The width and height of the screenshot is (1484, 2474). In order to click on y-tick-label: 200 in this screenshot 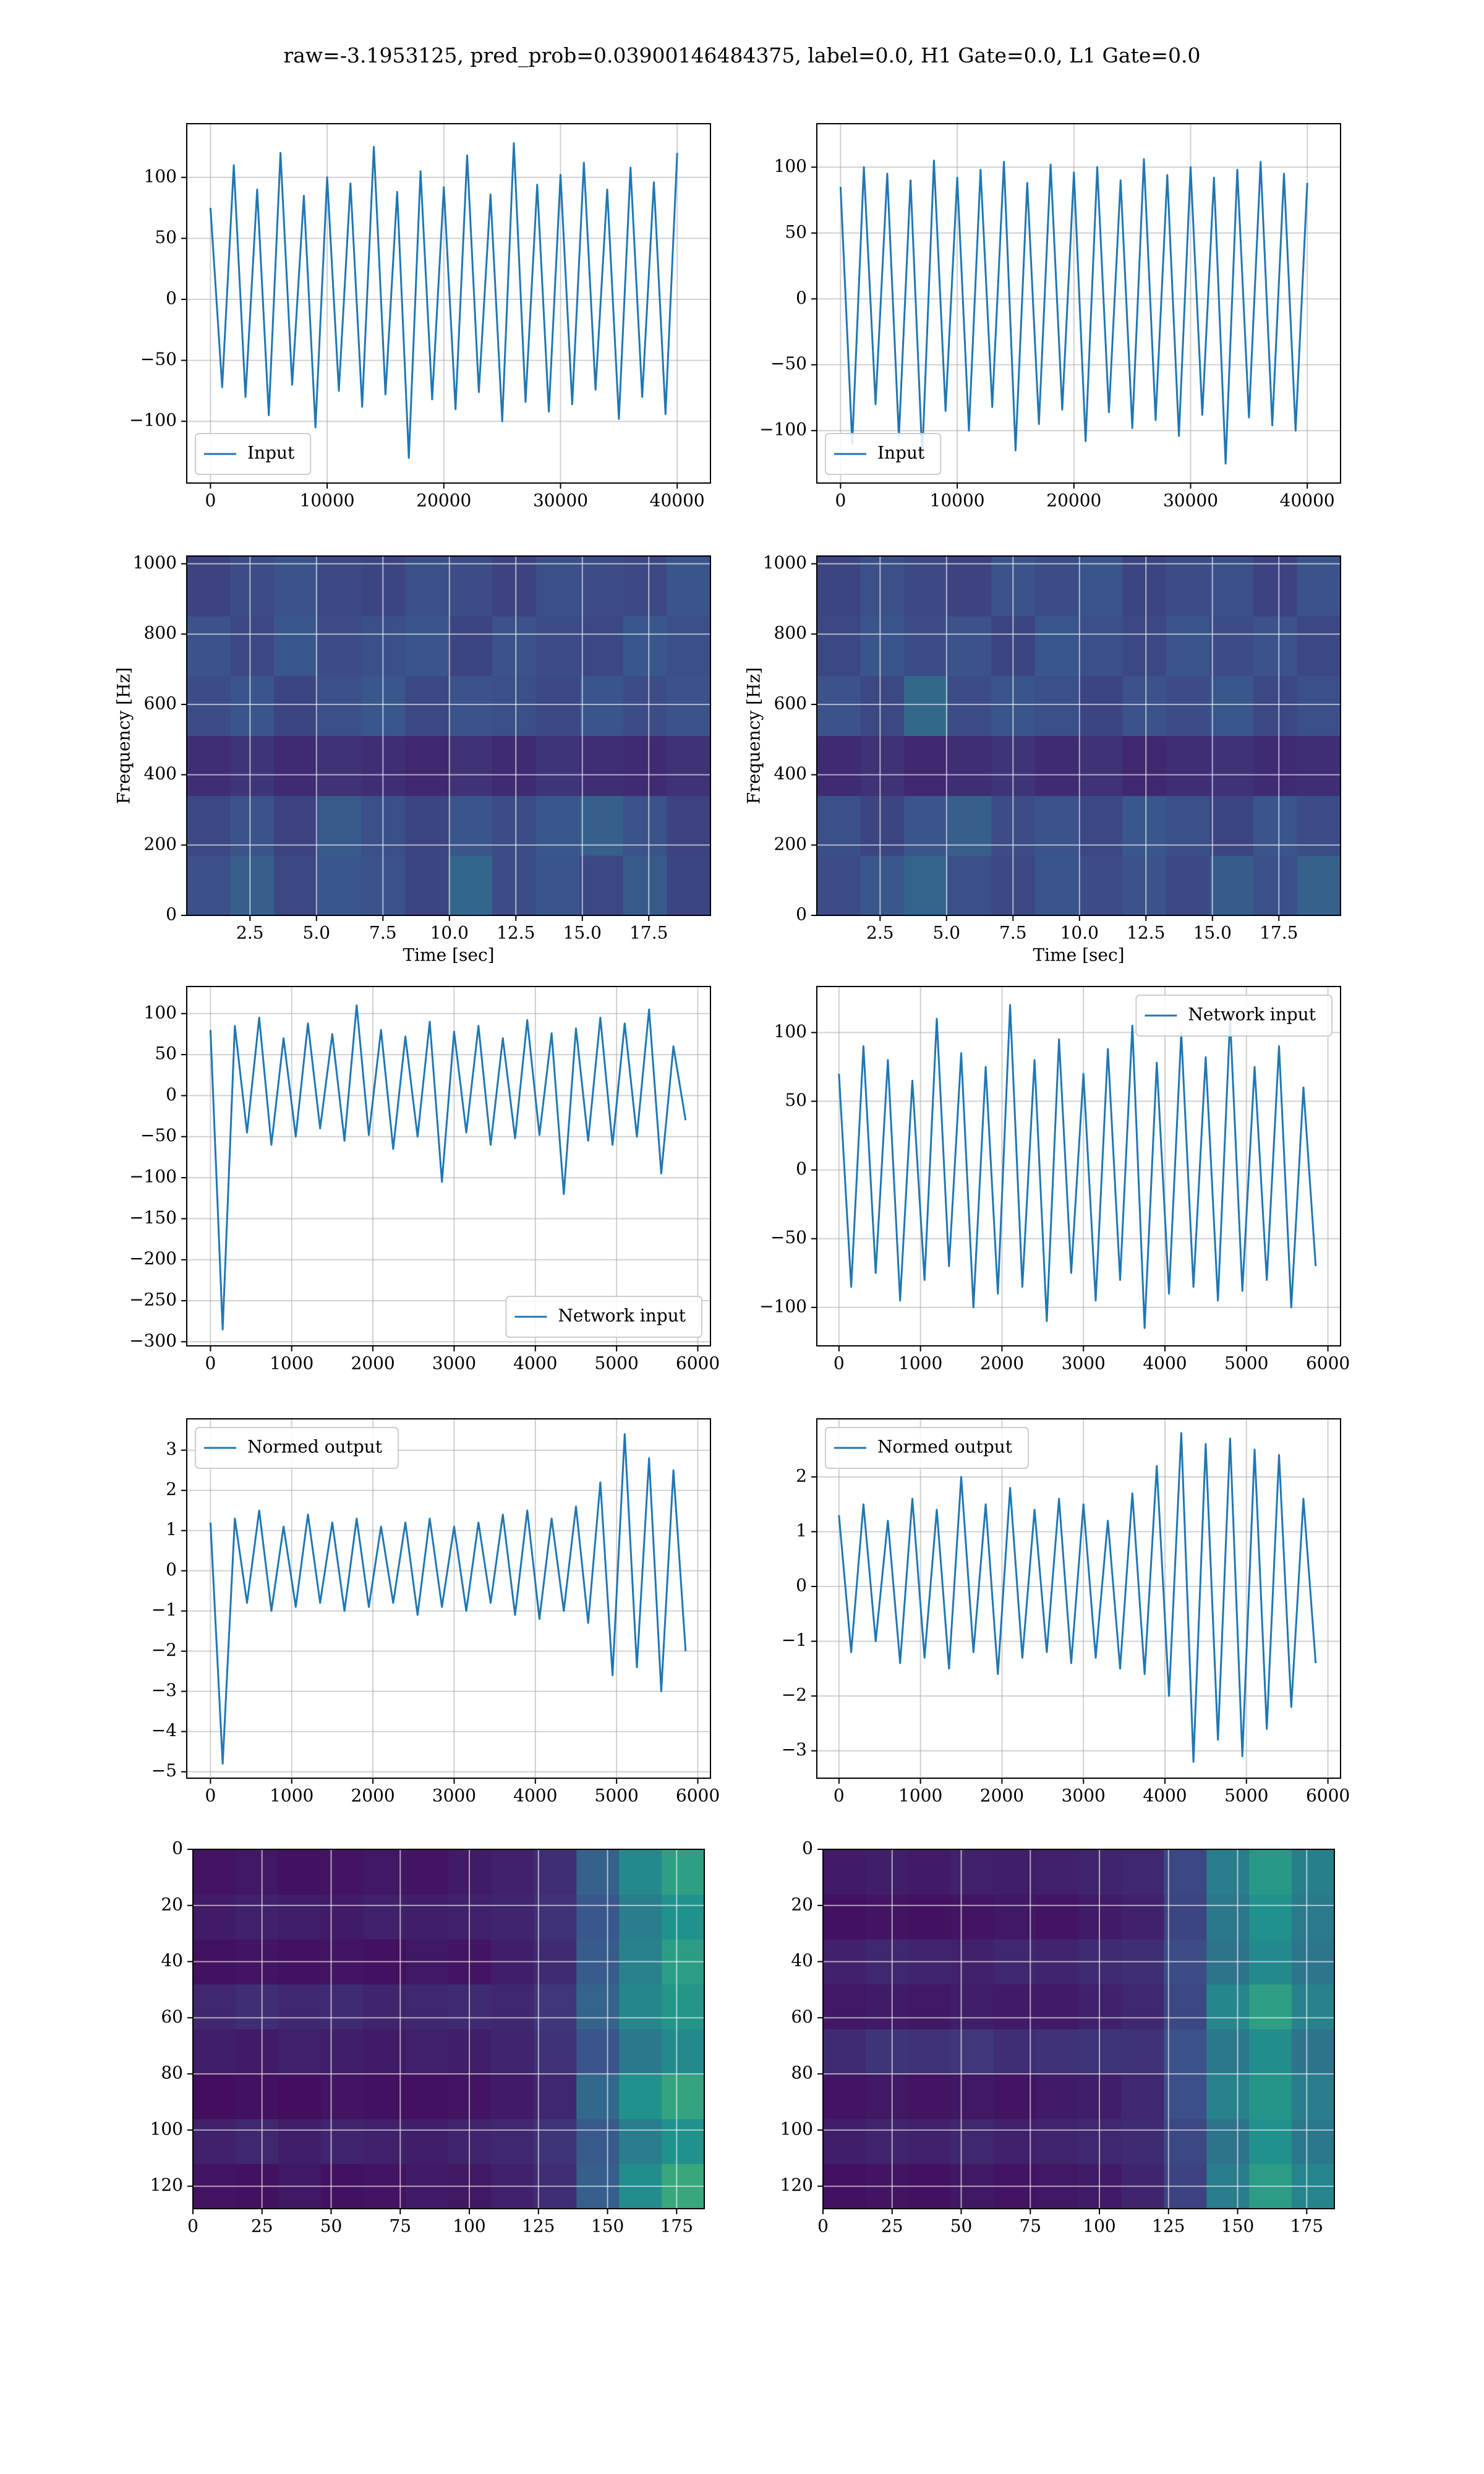, I will do `click(160, 844)`.